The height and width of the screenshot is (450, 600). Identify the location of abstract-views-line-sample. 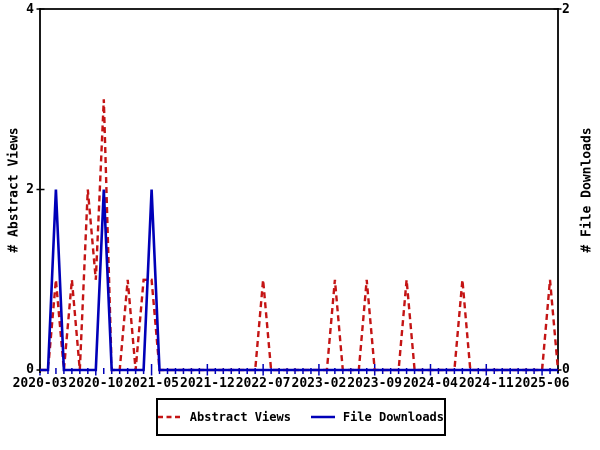
(170, 417).